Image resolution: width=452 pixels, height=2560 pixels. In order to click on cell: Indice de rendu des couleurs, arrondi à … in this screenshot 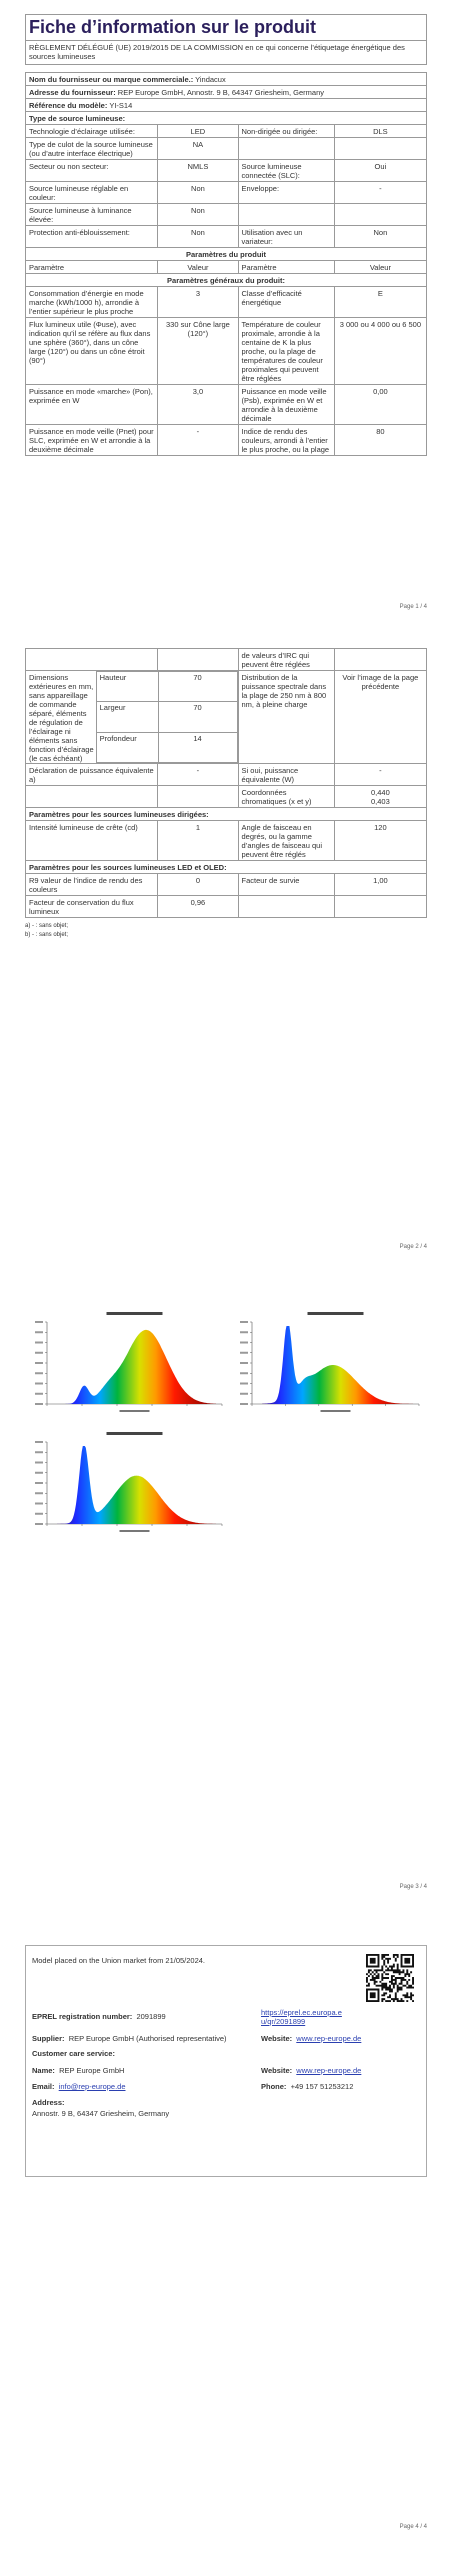, I will do `click(286, 440)`.